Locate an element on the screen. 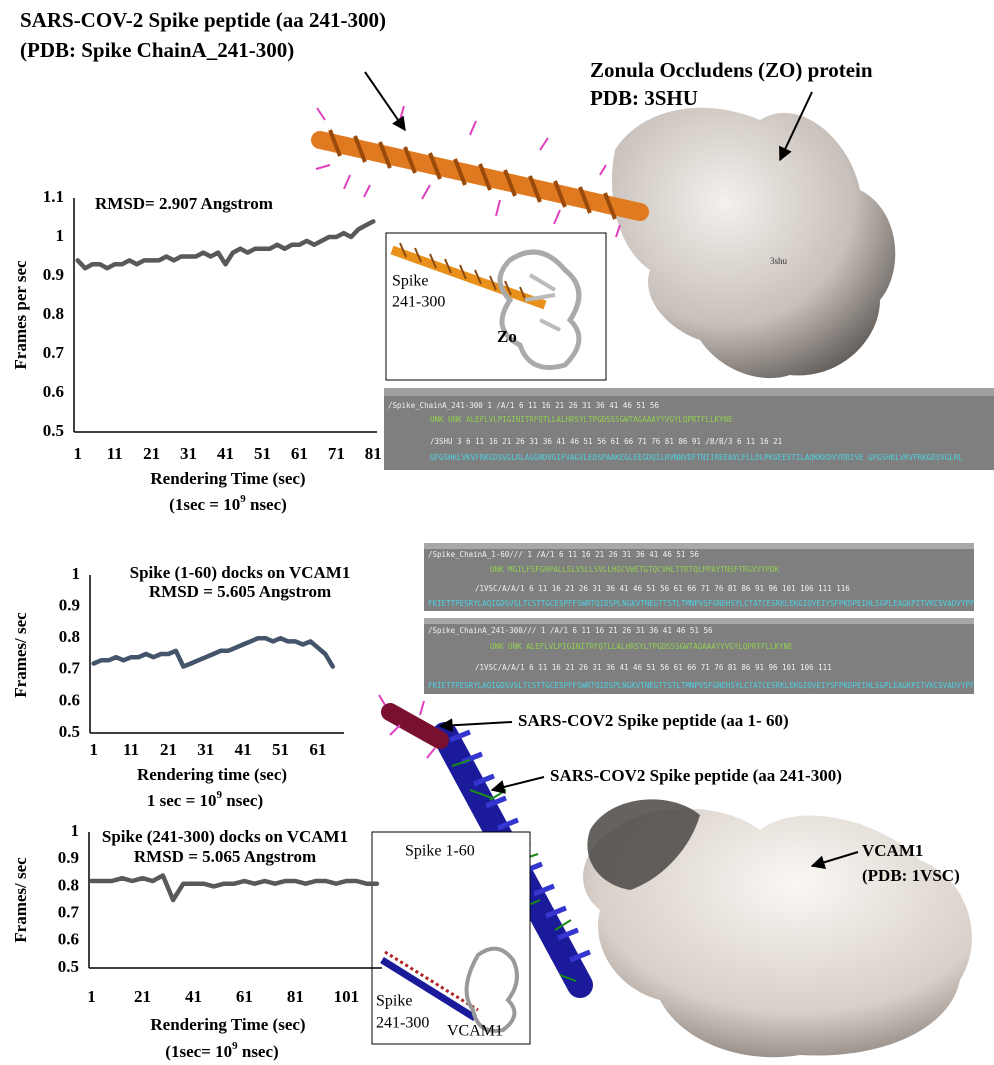 The height and width of the screenshot is (1065, 994). x-tick-label: 51 is located at coordinates (262, 453).